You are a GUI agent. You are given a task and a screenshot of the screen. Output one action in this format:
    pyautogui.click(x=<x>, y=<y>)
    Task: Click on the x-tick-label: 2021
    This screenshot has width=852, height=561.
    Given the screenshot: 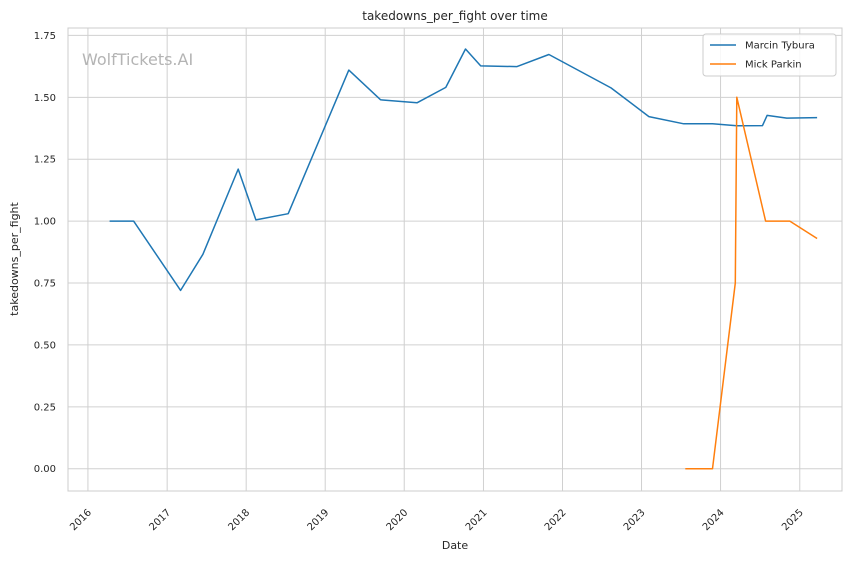 What is the action you would take?
    pyautogui.click(x=477, y=520)
    